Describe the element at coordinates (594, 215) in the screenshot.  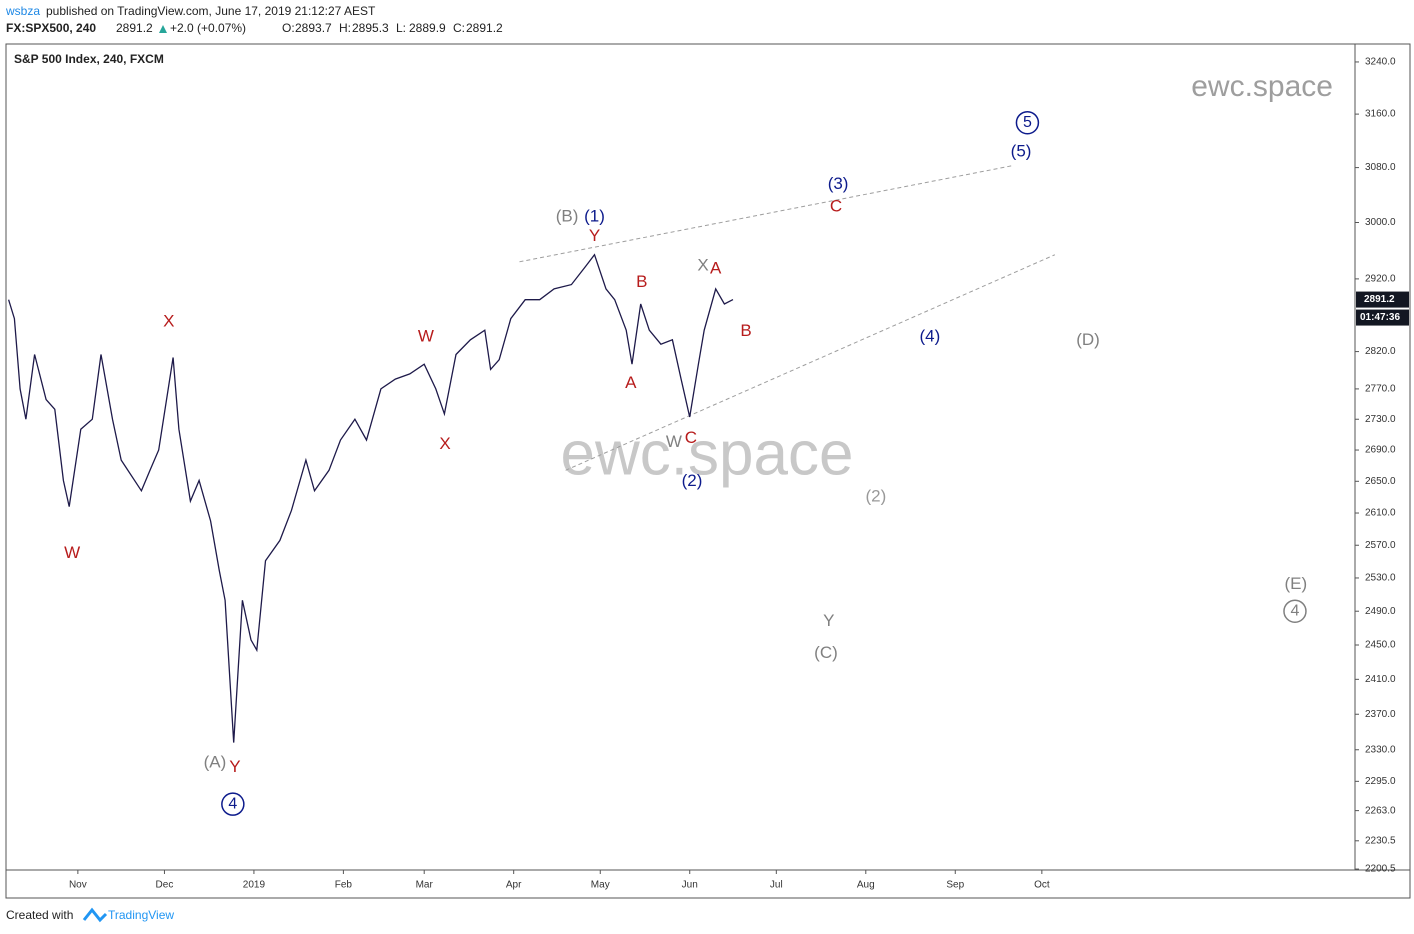
I see `wave-label: (1)` at that location.